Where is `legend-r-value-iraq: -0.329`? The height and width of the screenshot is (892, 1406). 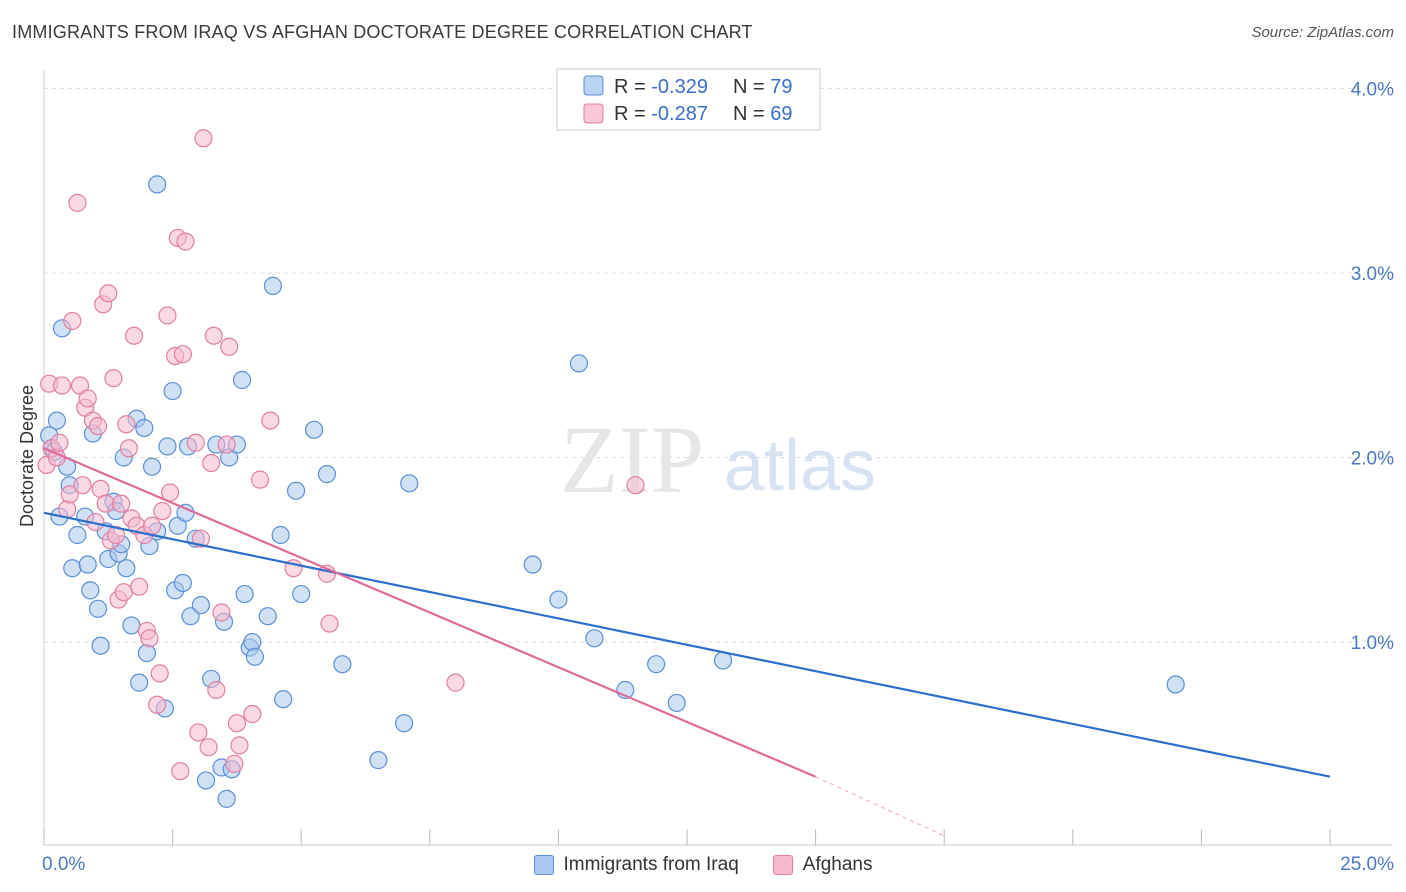
legend-r-value-iraq: -0.329 is located at coordinates (679, 87).